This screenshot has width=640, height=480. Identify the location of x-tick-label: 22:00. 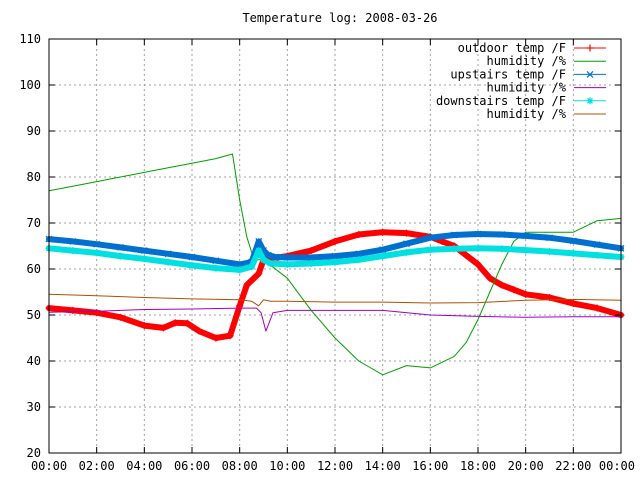
(573, 466).